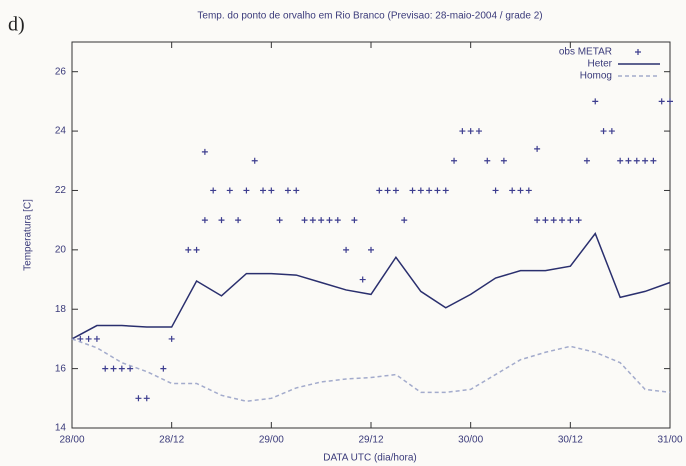 The image size is (686, 466). What do you see at coordinates (600, 64) in the screenshot?
I see `legend-label: Heter` at bounding box center [600, 64].